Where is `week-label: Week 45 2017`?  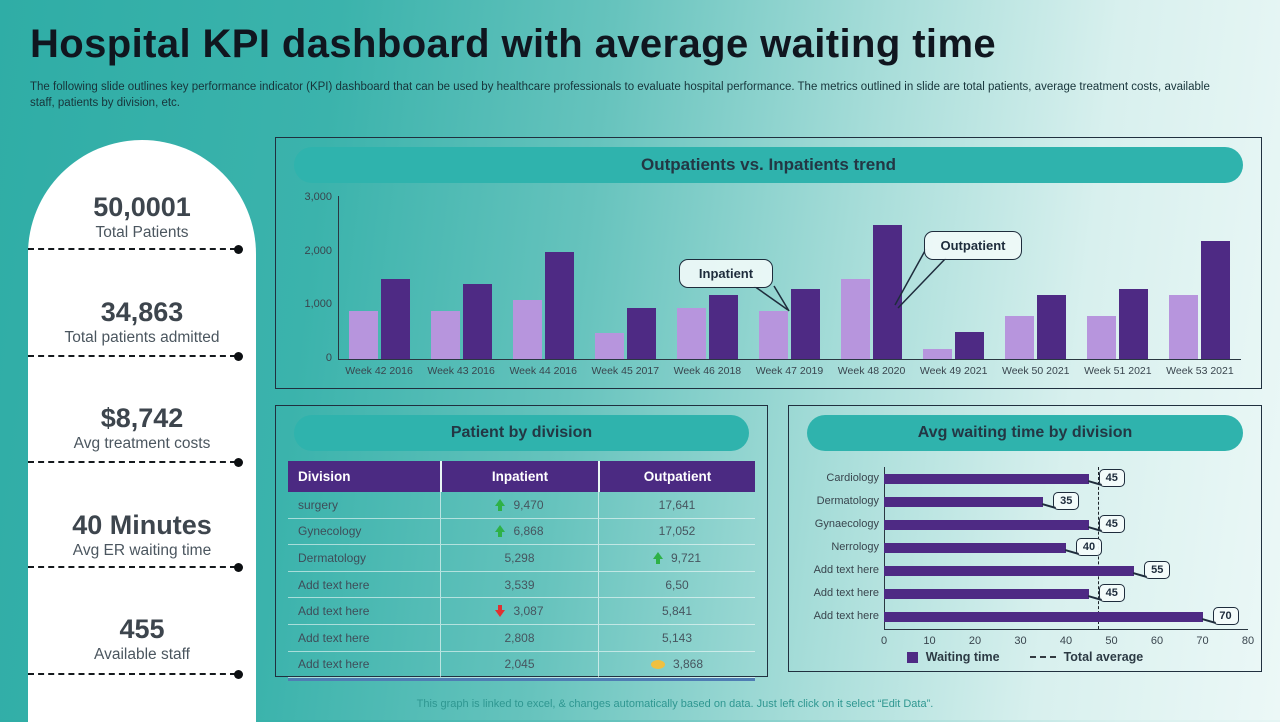
week-label: Week 45 2017 is located at coordinates (625, 371).